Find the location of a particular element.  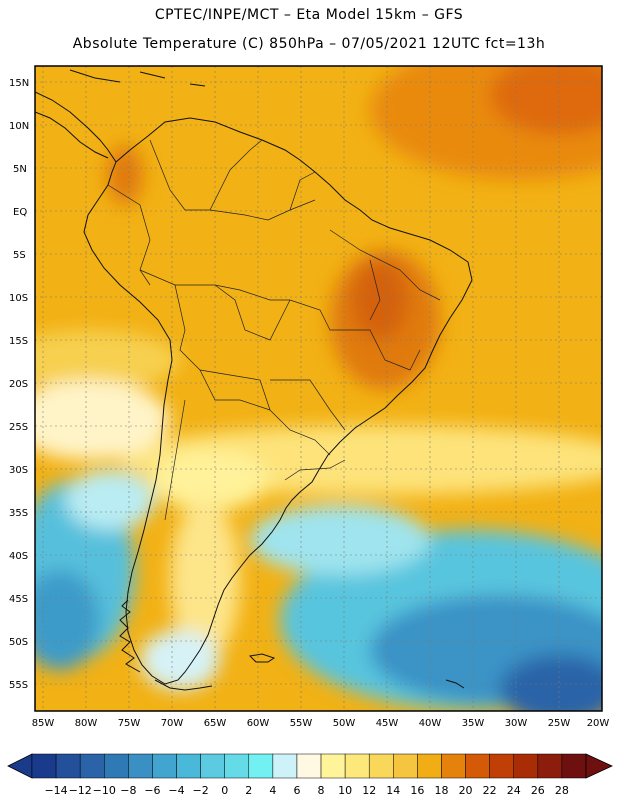

colorbar-label: −10 is located at coordinates (104, 790).